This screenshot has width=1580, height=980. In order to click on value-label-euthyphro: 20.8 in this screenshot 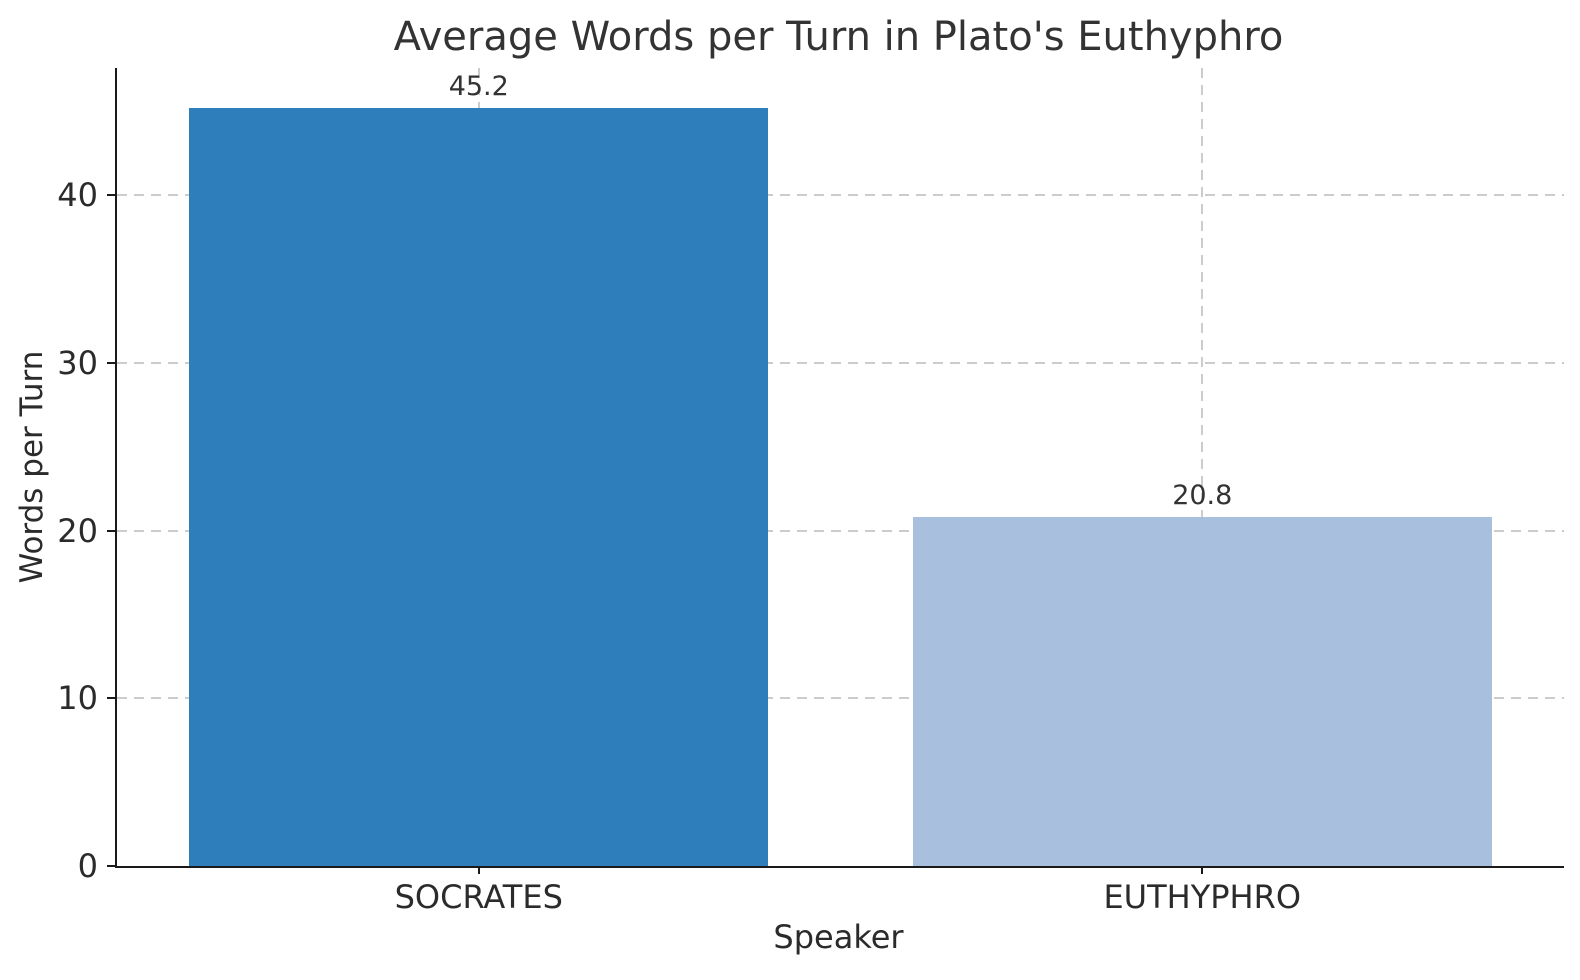, I will do `click(1202, 496)`.